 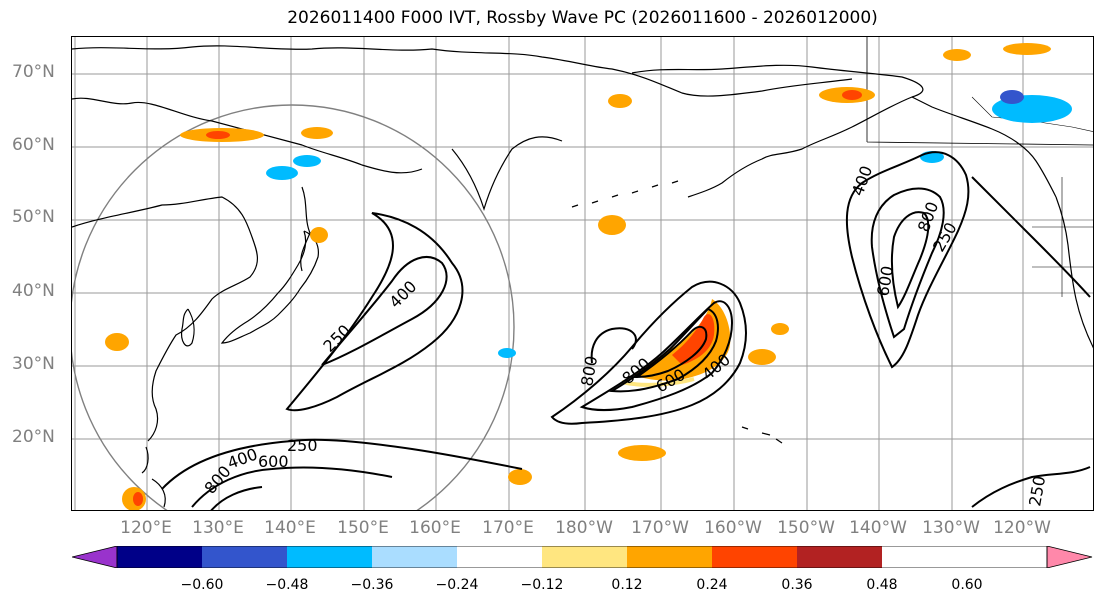 I want to click on lon-label-140w: 140°W, so click(x=878, y=528).